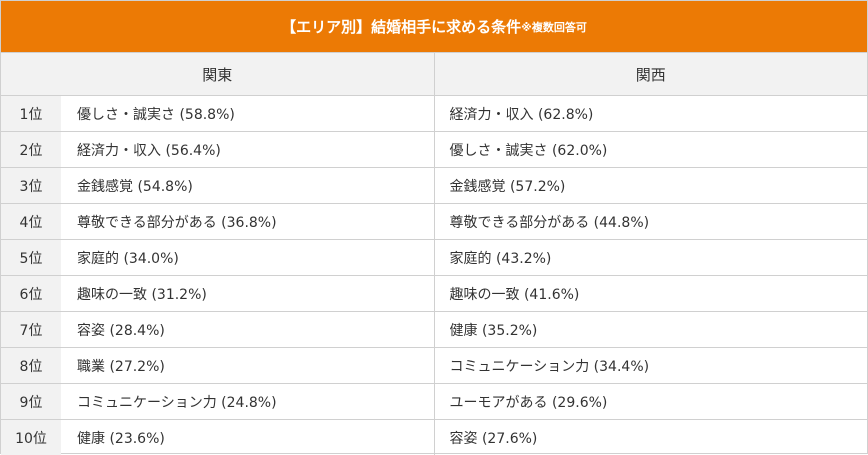  Describe the element at coordinates (247, 366) in the screenshot. I see `kanto-cell: 職業 (27.2%)` at that location.